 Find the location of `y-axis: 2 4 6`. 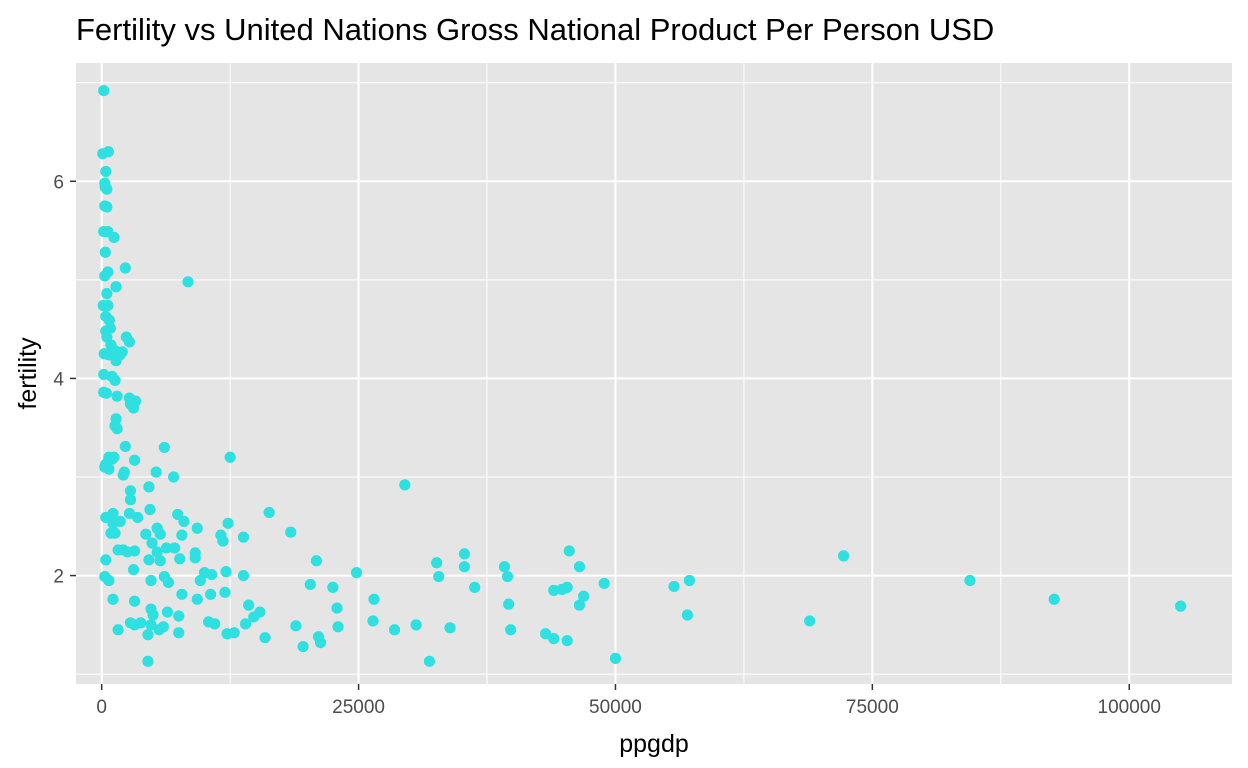

y-axis: 2 4 6 is located at coordinates (64, 380).